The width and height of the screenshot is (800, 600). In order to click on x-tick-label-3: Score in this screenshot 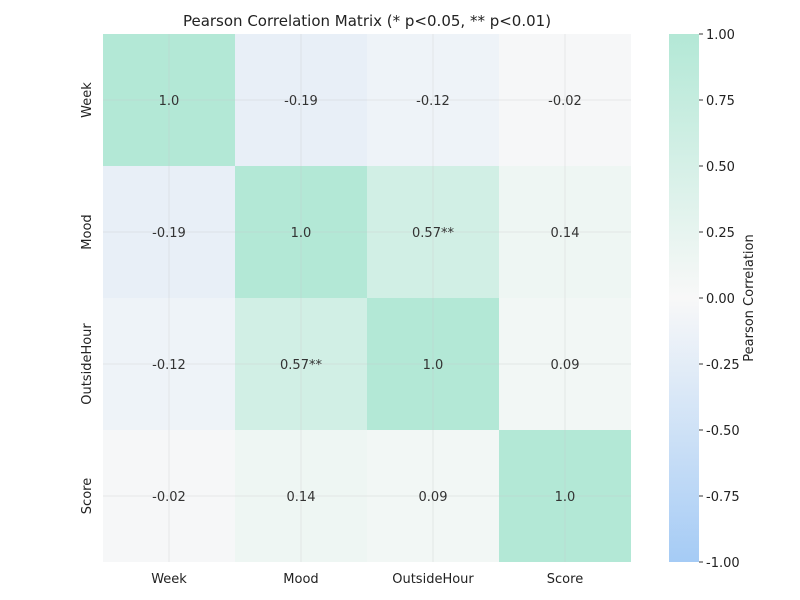, I will do `click(565, 579)`.